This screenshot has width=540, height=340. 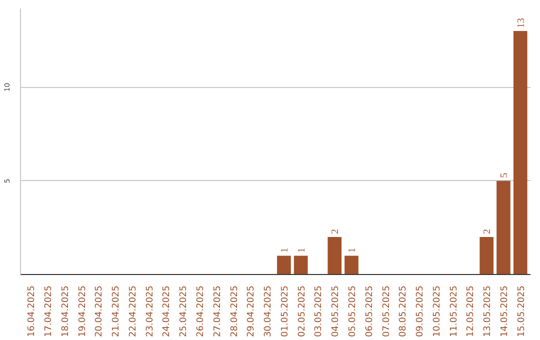 What do you see at coordinates (285, 312) in the screenshot?
I see `x-tick-label: 01.05.2025` at bounding box center [285, 312].